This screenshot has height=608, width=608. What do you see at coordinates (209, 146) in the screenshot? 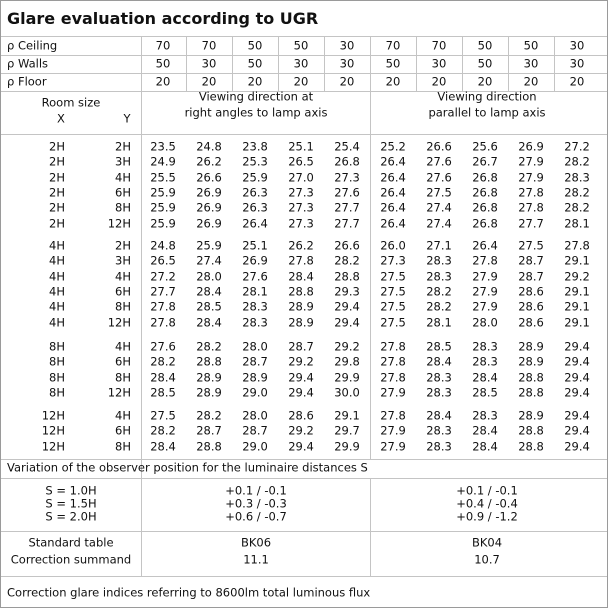
I see `ugr-value: 24.8` at bounding box center [209, 146].